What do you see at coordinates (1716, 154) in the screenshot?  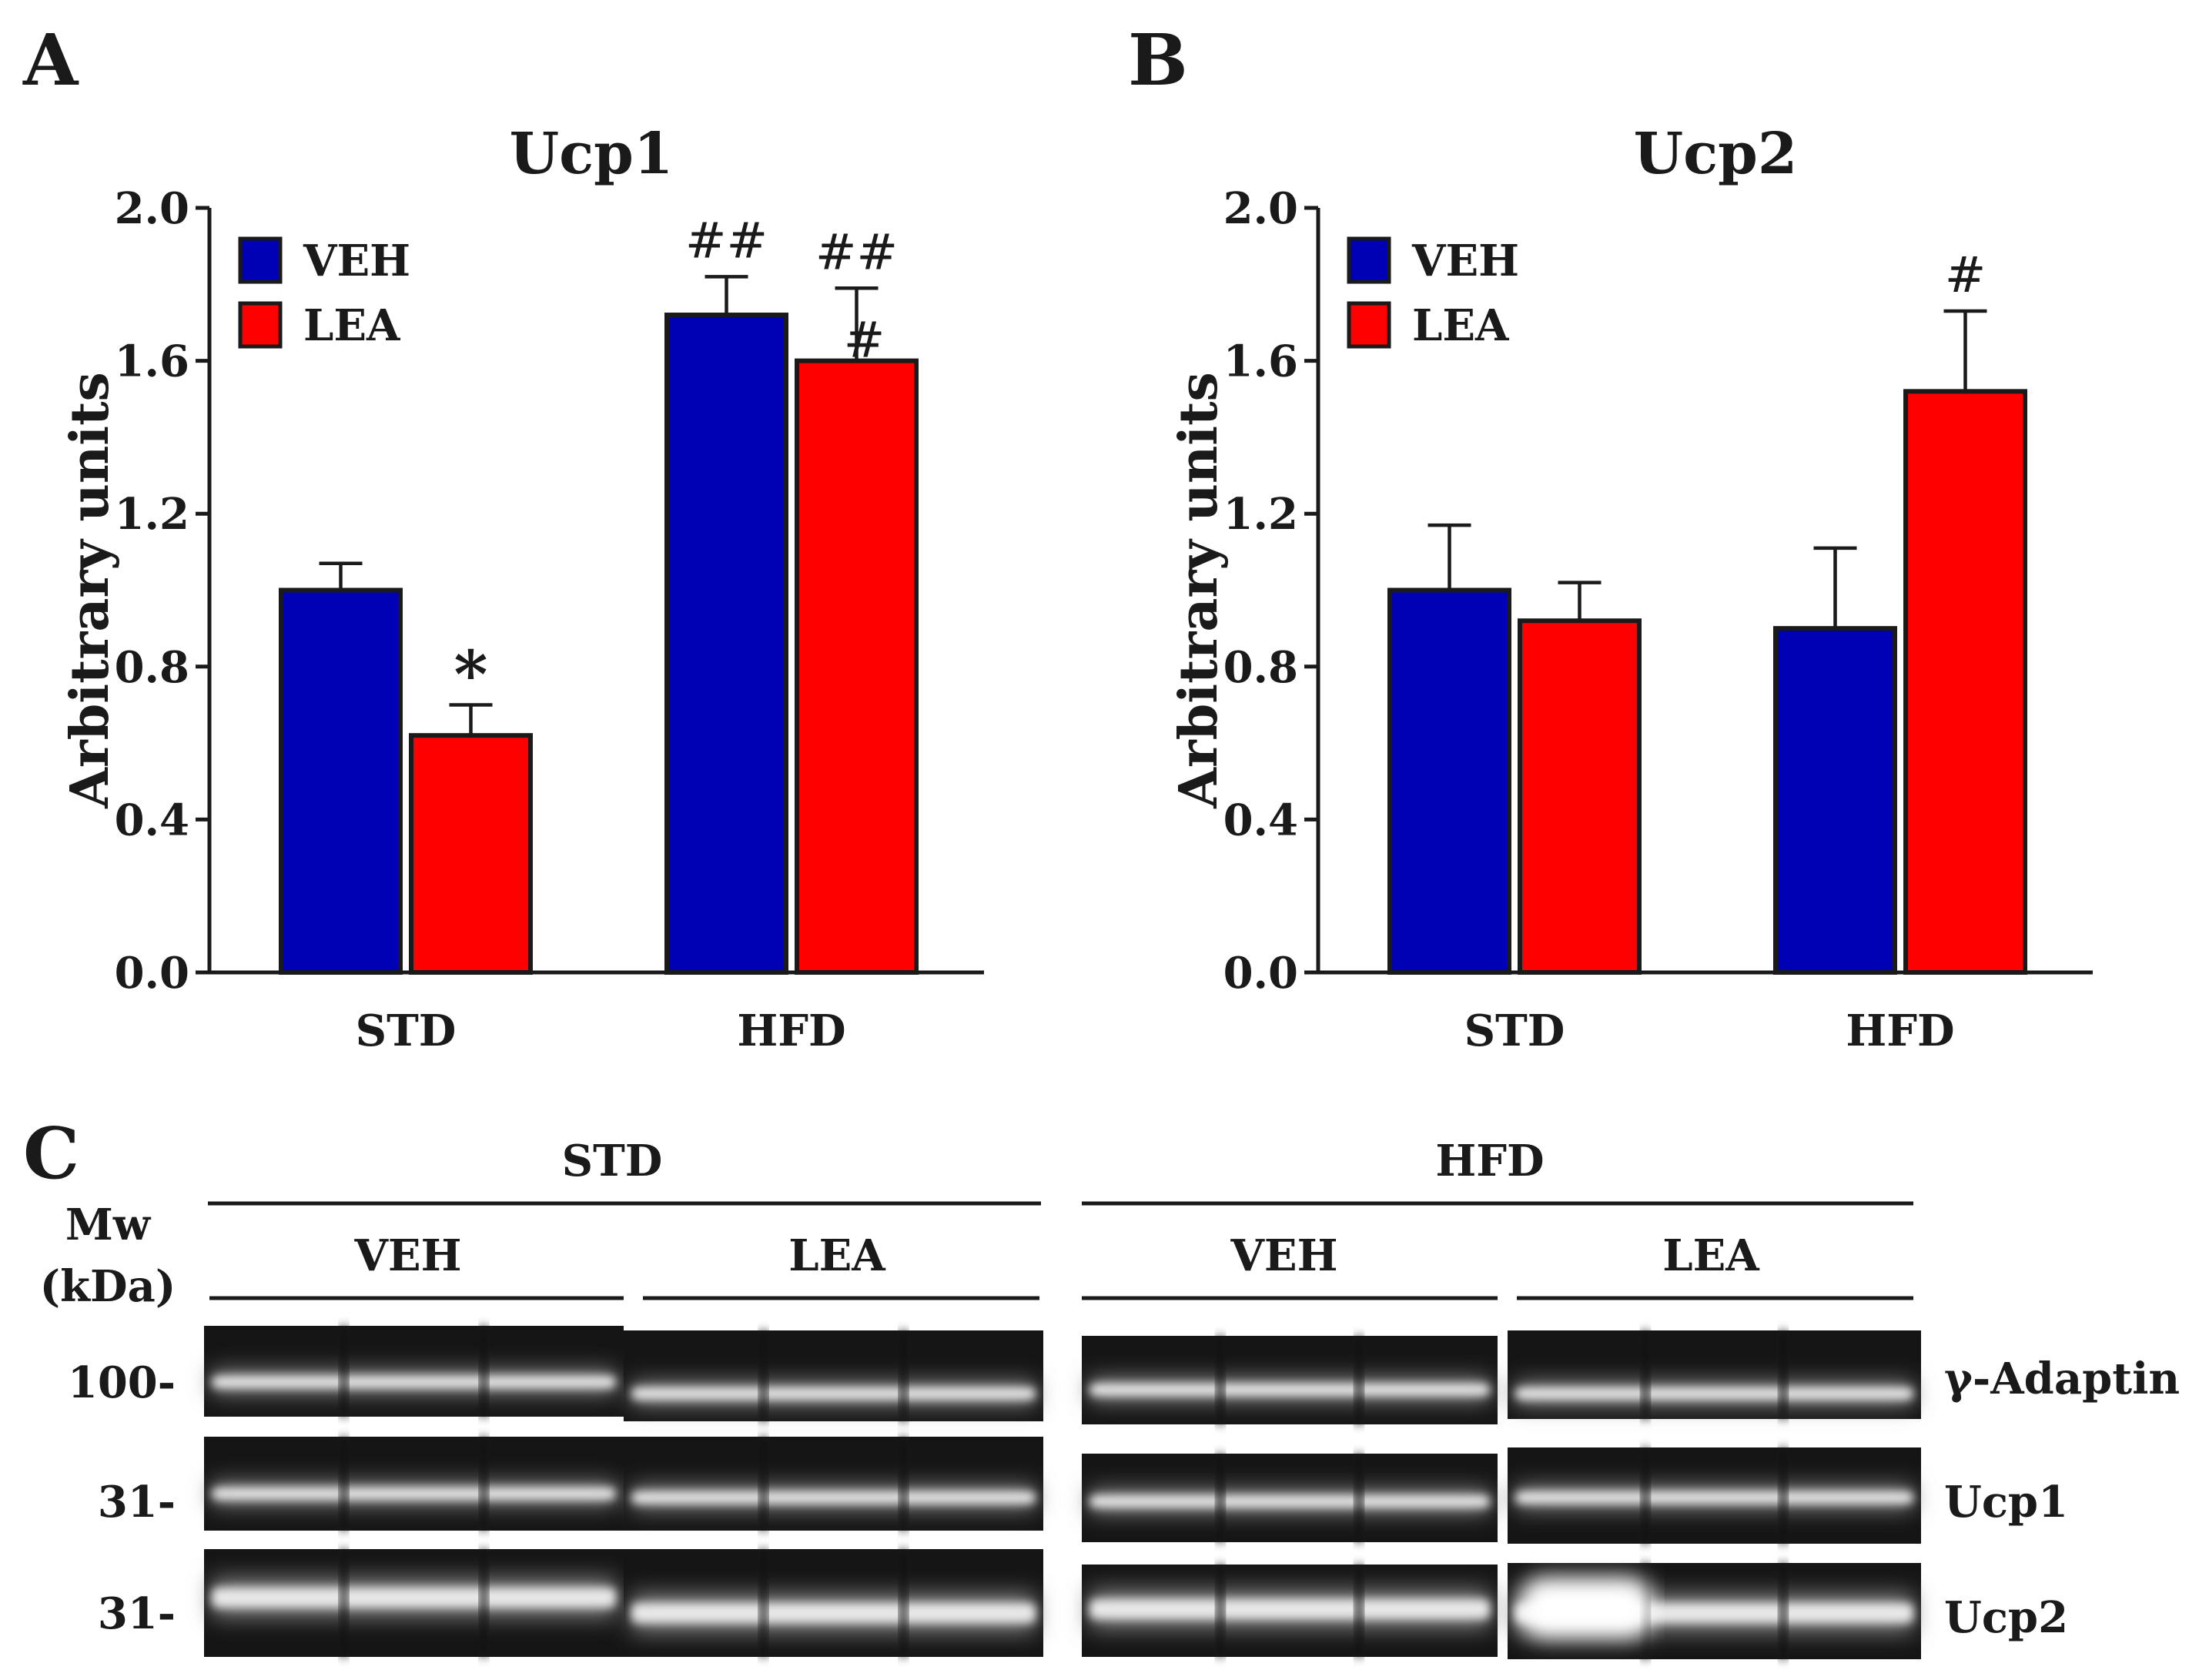 I see `chart-title: Ucp2` at bounding box center [1716, 154].